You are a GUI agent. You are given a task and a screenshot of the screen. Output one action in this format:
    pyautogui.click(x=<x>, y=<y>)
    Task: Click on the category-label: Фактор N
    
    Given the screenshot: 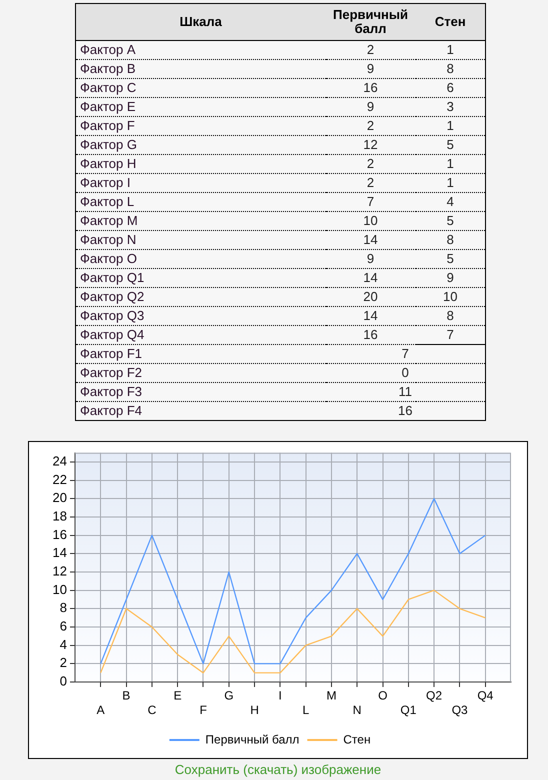 What is the action you would take?
    pyautogui.click(x=201, y=240)
    